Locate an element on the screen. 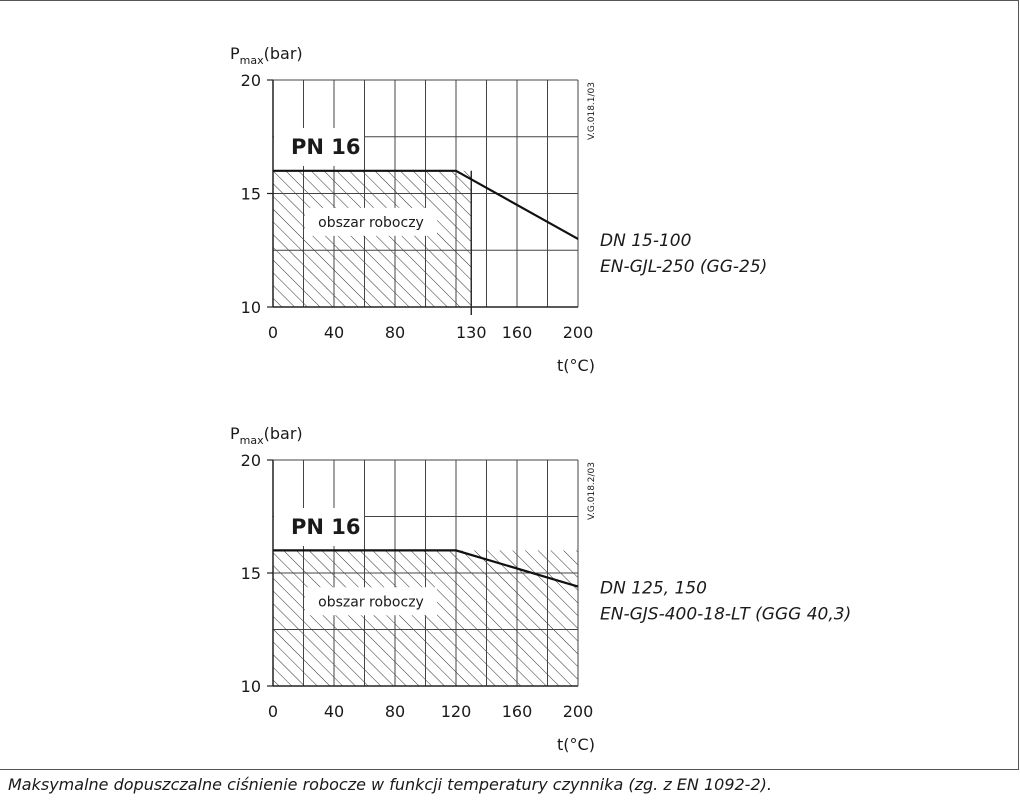  annotation-line: EN-GJS-400-18-LT (GGG 40,3) is located at coordinates (725, 615).